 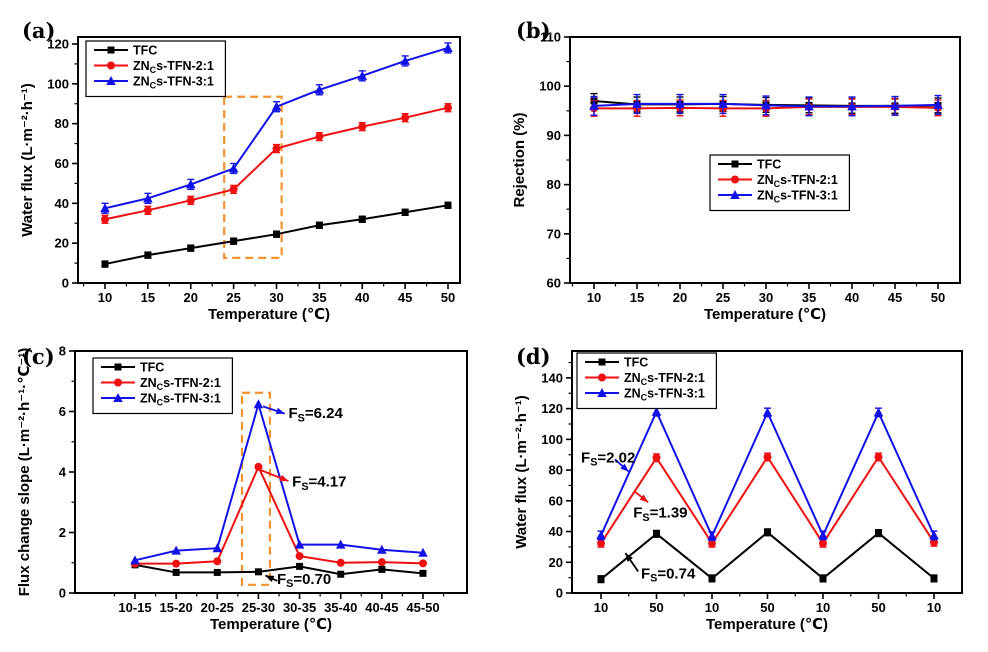 I want to click on svg-text: Rejection (%), so click(x=519, y=159).